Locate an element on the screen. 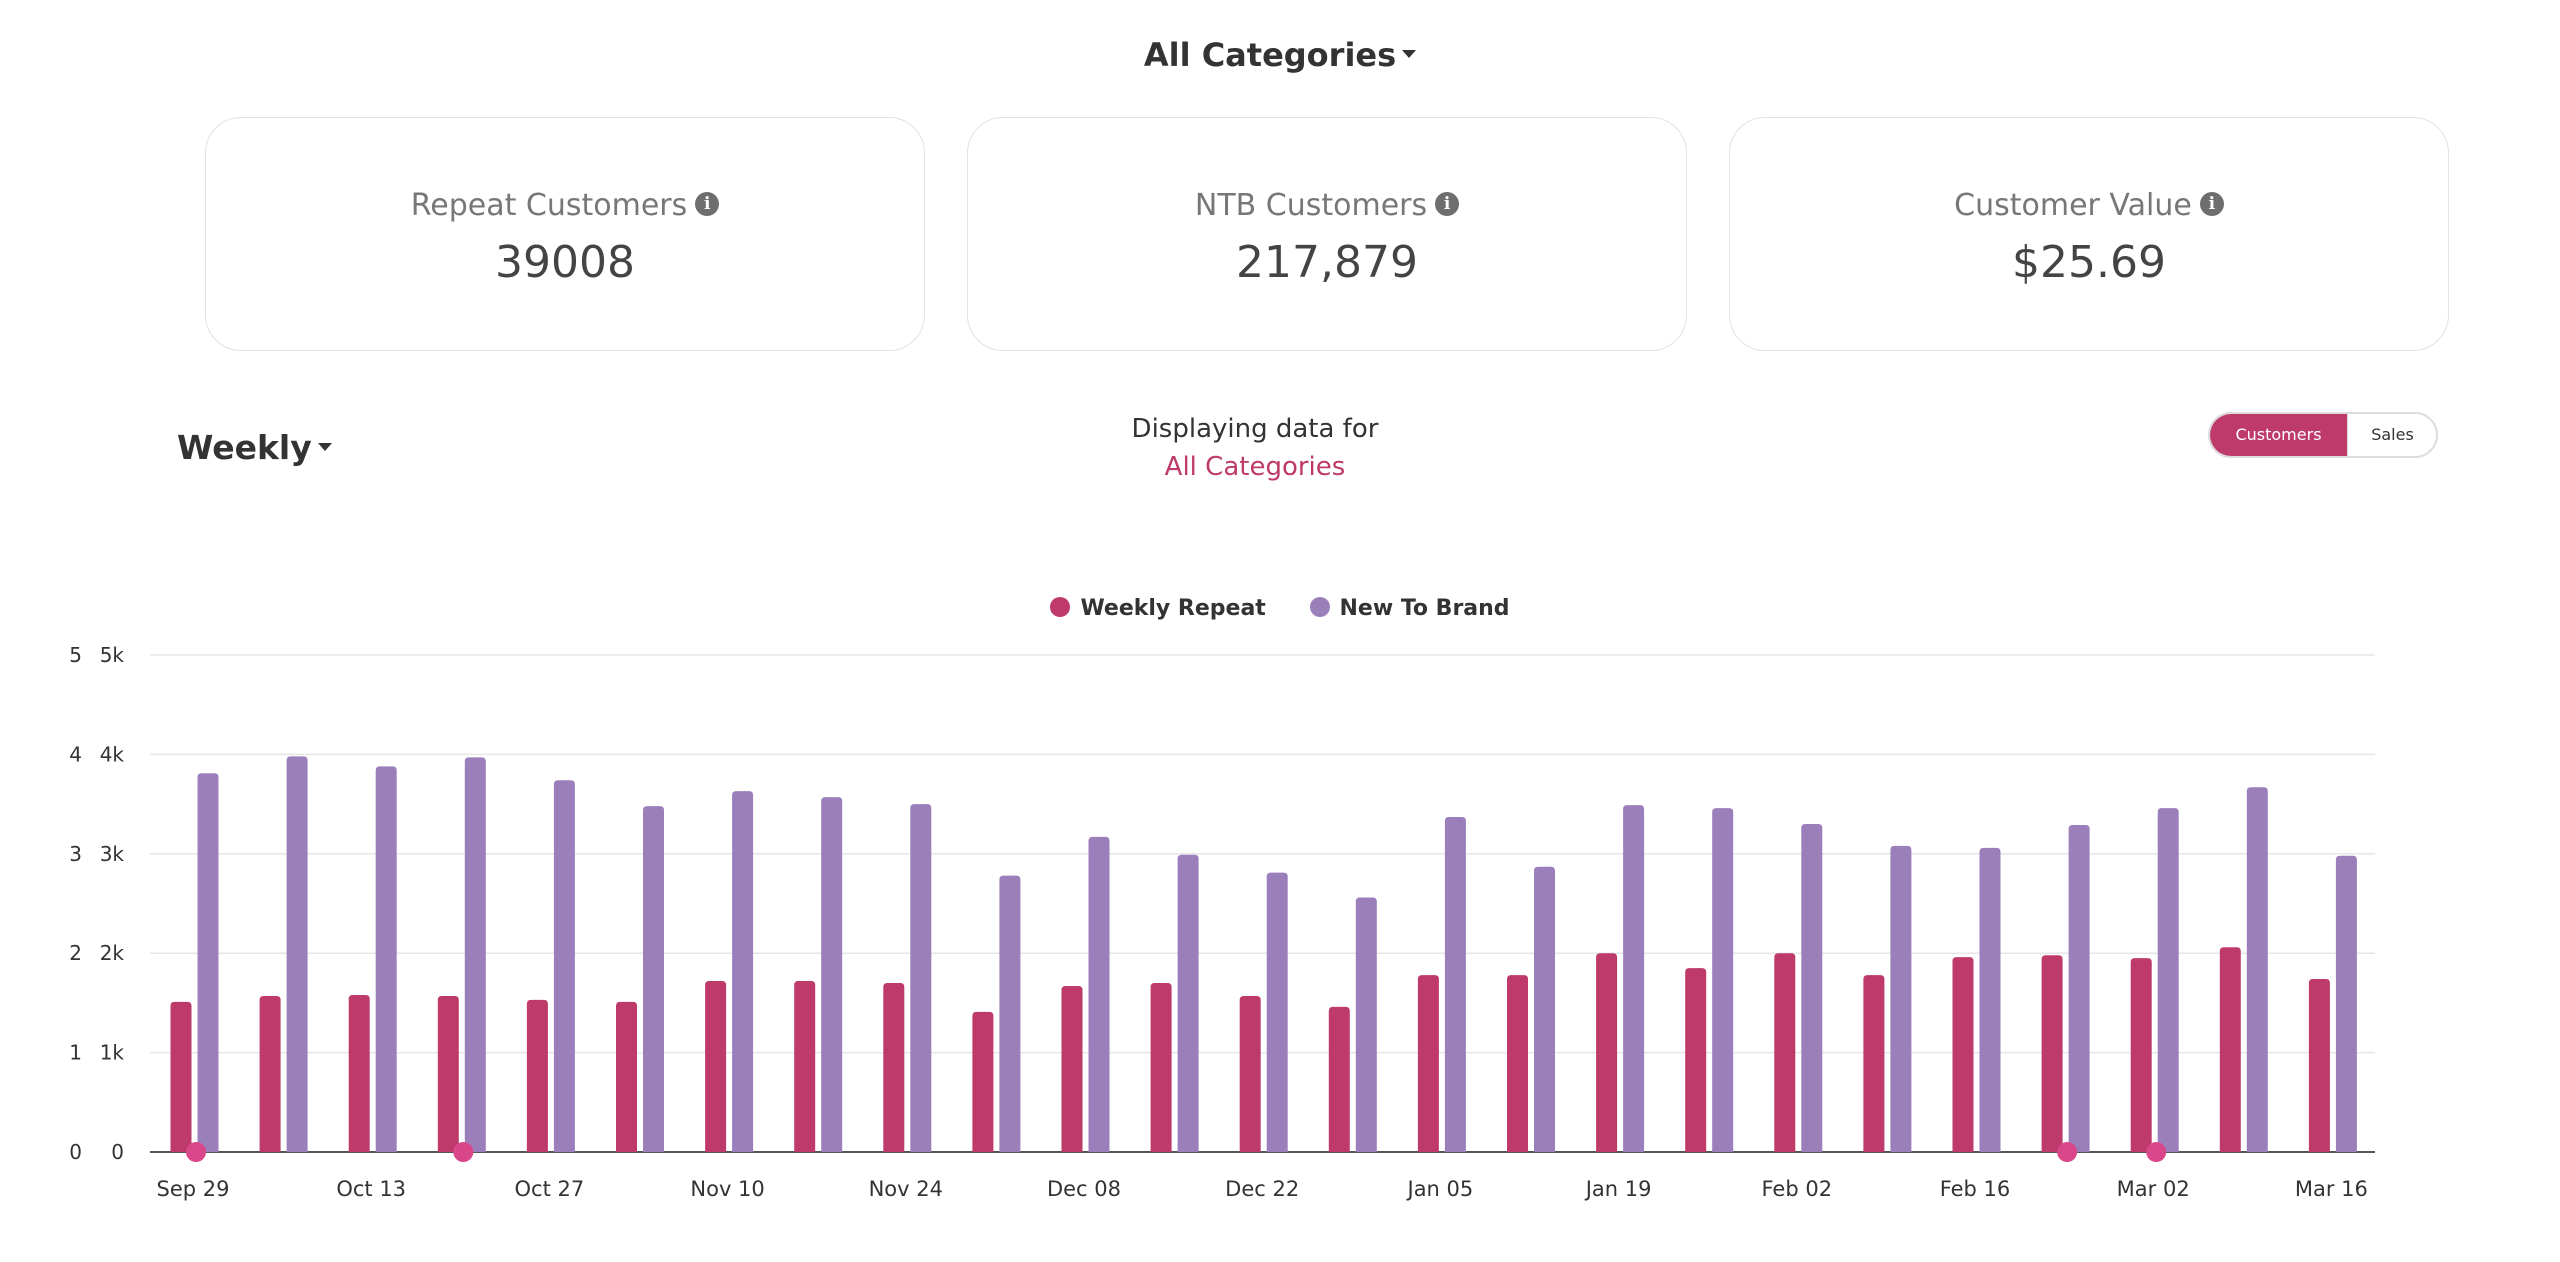 Image resolution: width=2560 pixels, height=1262 pixels. card-value: 39008 is located at coordinates (565, 262).